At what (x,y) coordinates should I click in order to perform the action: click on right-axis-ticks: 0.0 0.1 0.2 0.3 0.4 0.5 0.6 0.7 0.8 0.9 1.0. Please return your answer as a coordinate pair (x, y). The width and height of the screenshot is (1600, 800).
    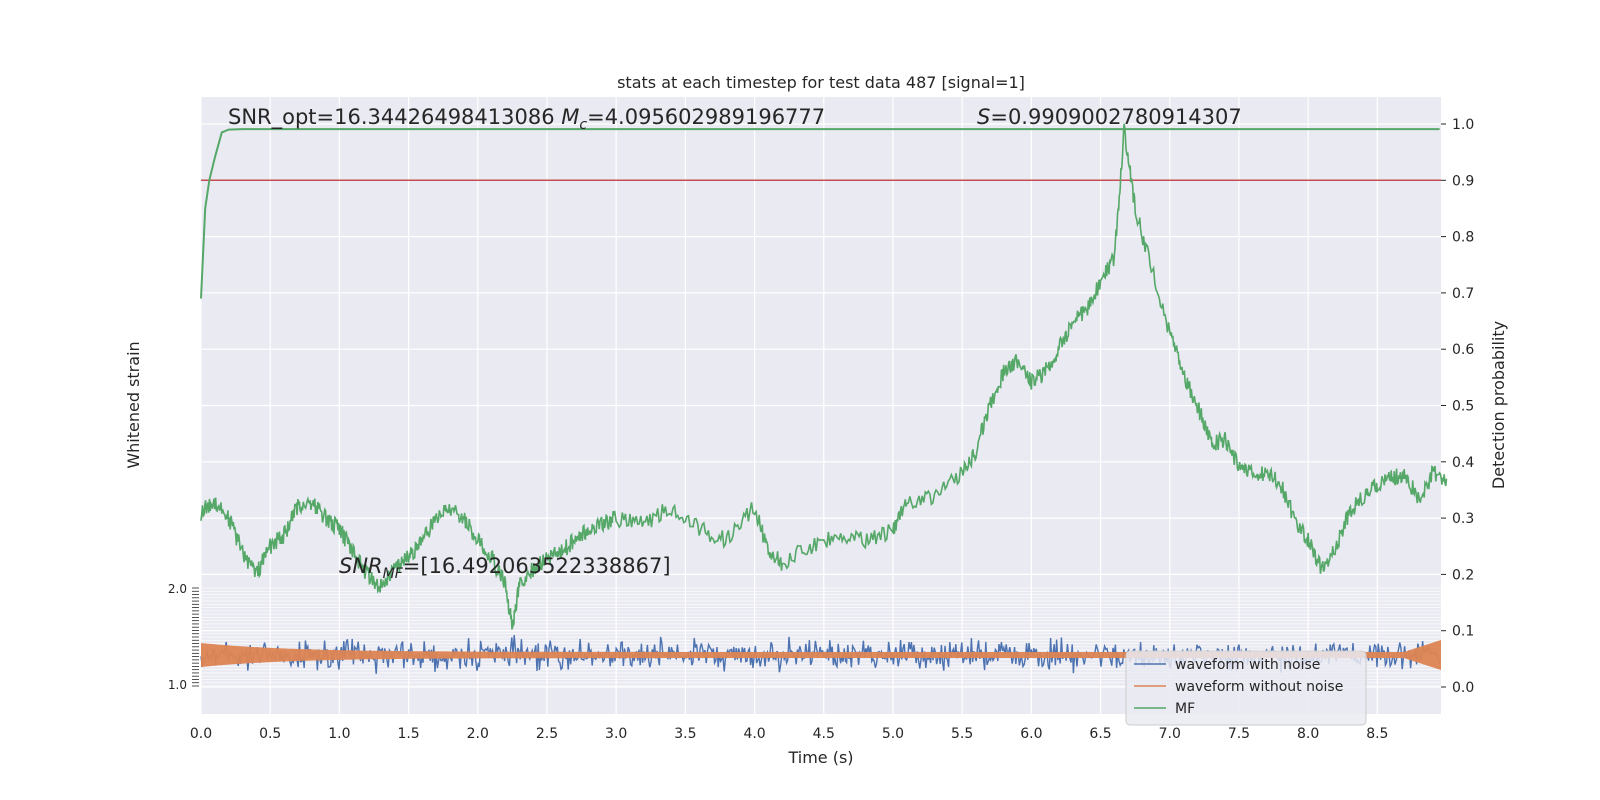
    Looking at the image, I should click on (1457, 406).